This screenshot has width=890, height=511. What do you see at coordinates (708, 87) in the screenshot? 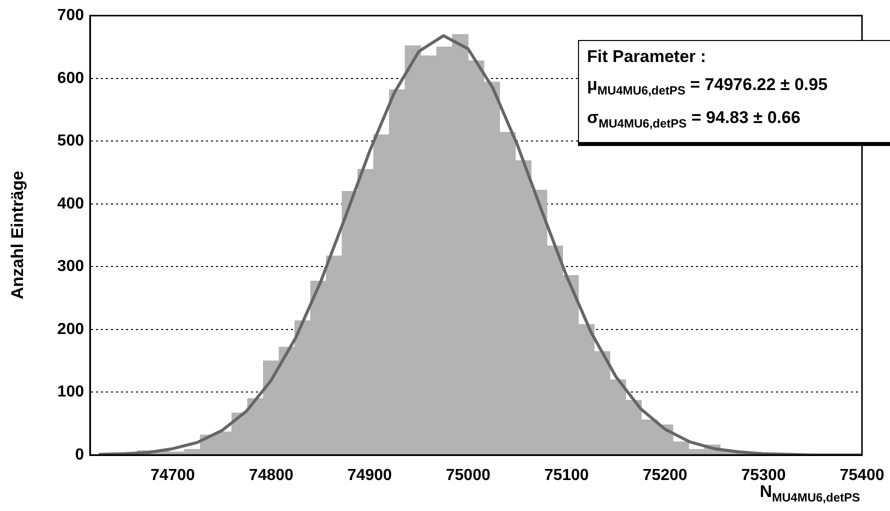
I see `annotation: μ$_{MU4MU6,detPS}$ = 74976.22 ± 0.95` at bounding box center [708, 87].